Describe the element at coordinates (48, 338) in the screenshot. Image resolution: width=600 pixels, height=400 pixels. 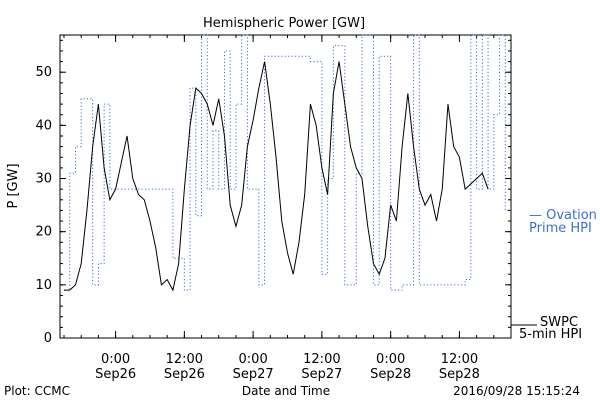
I see `y-tick-label: 0` at that location.